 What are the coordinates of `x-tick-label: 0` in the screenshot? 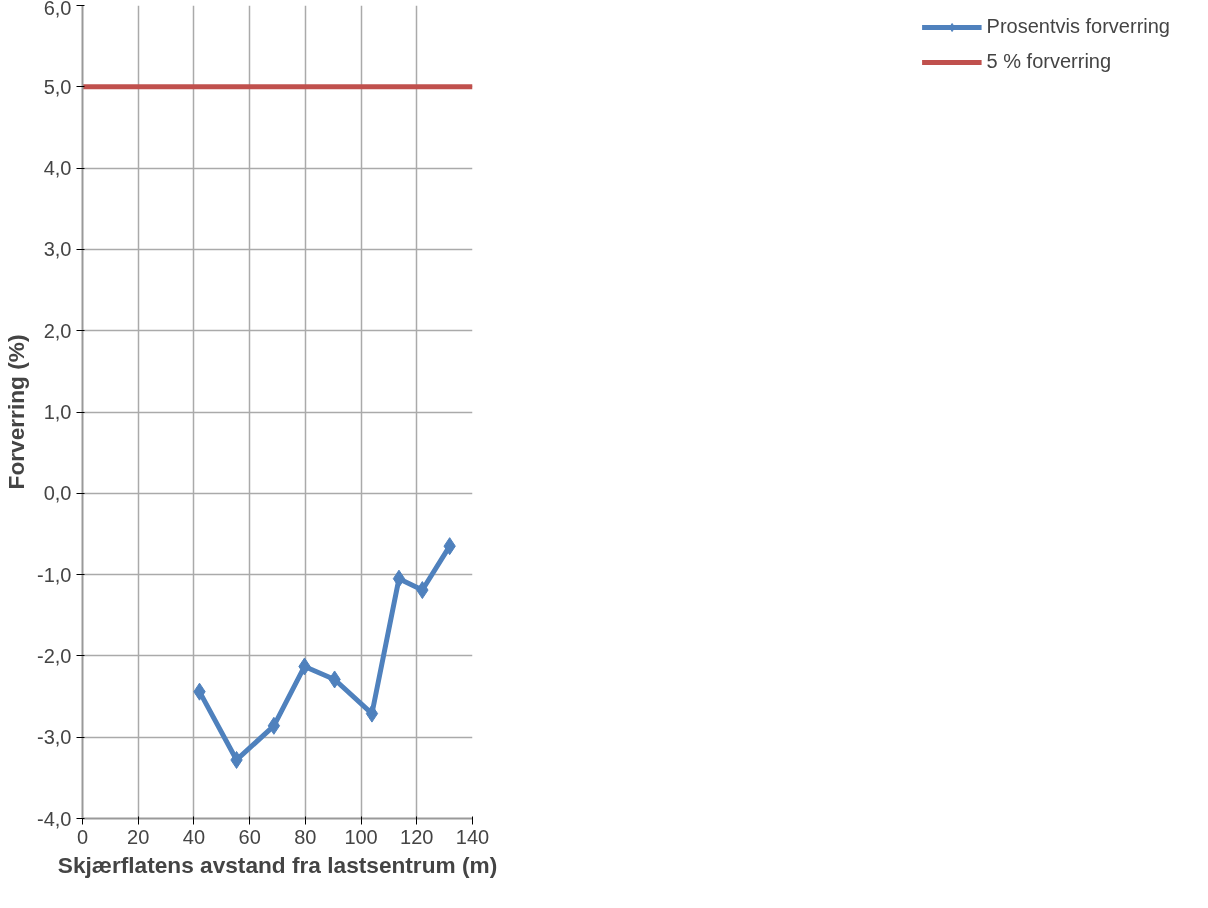 It's located at (82, 836).